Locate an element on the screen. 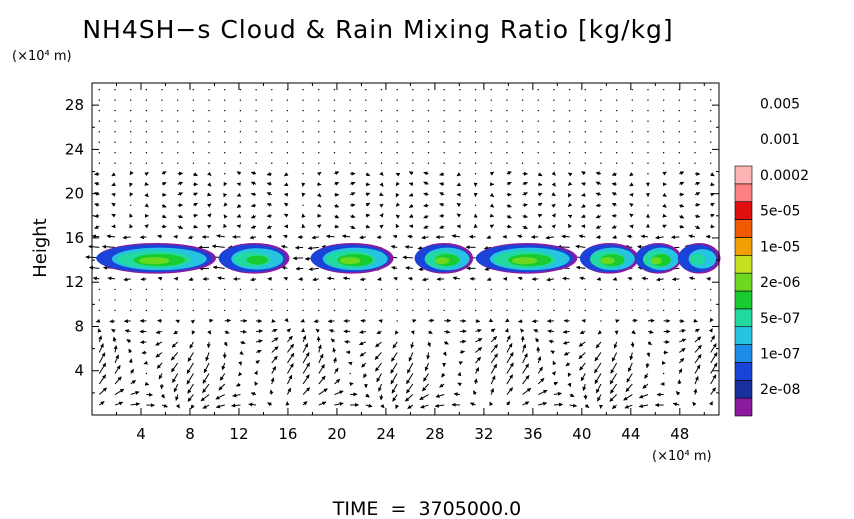 This screenshot has height=519, width=854. cloud-cell is located at coordinates (352, 258).